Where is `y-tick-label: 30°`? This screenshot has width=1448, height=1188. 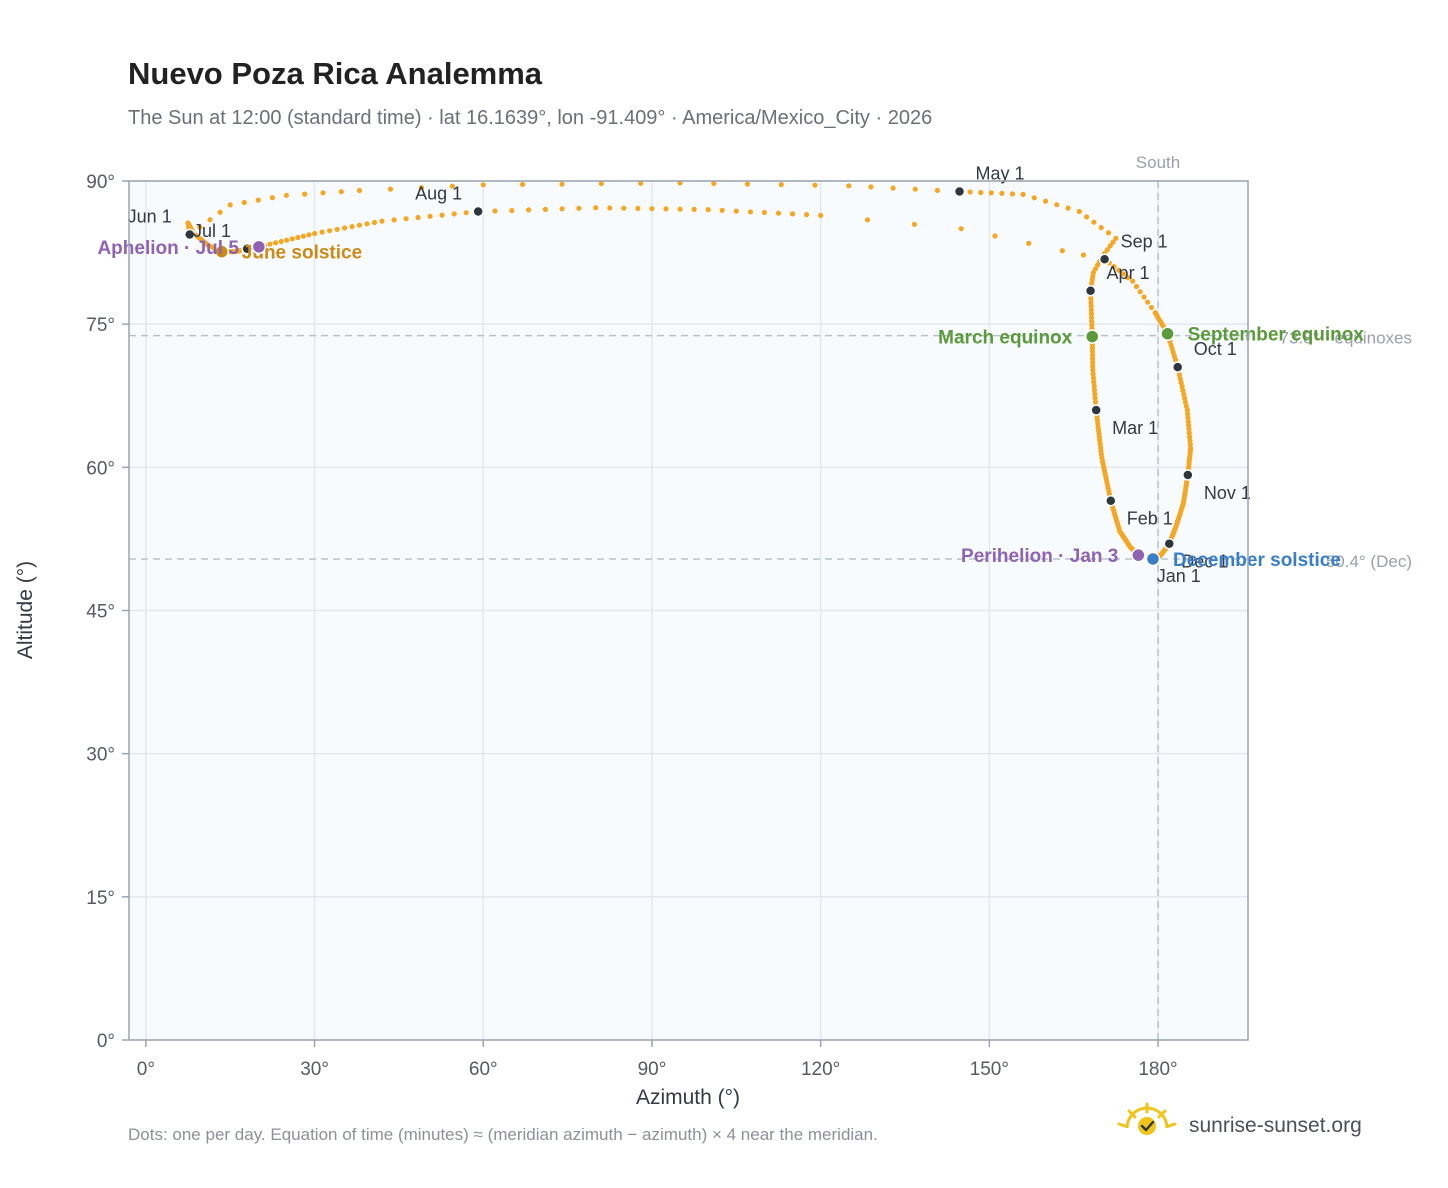
y-tick-label: 30° is located at coordinates (100, 755).